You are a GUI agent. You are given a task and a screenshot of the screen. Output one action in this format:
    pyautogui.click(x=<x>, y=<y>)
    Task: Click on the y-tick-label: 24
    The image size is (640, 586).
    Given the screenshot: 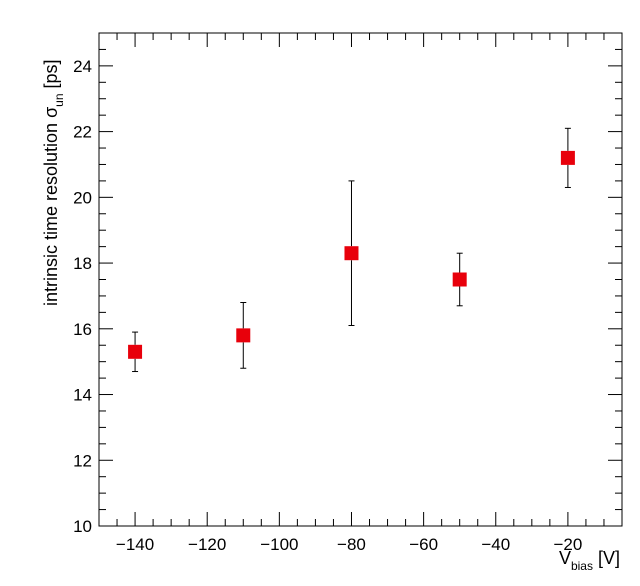 What is the action you would take?
    pyautogui.click(x=82, y=66)
    